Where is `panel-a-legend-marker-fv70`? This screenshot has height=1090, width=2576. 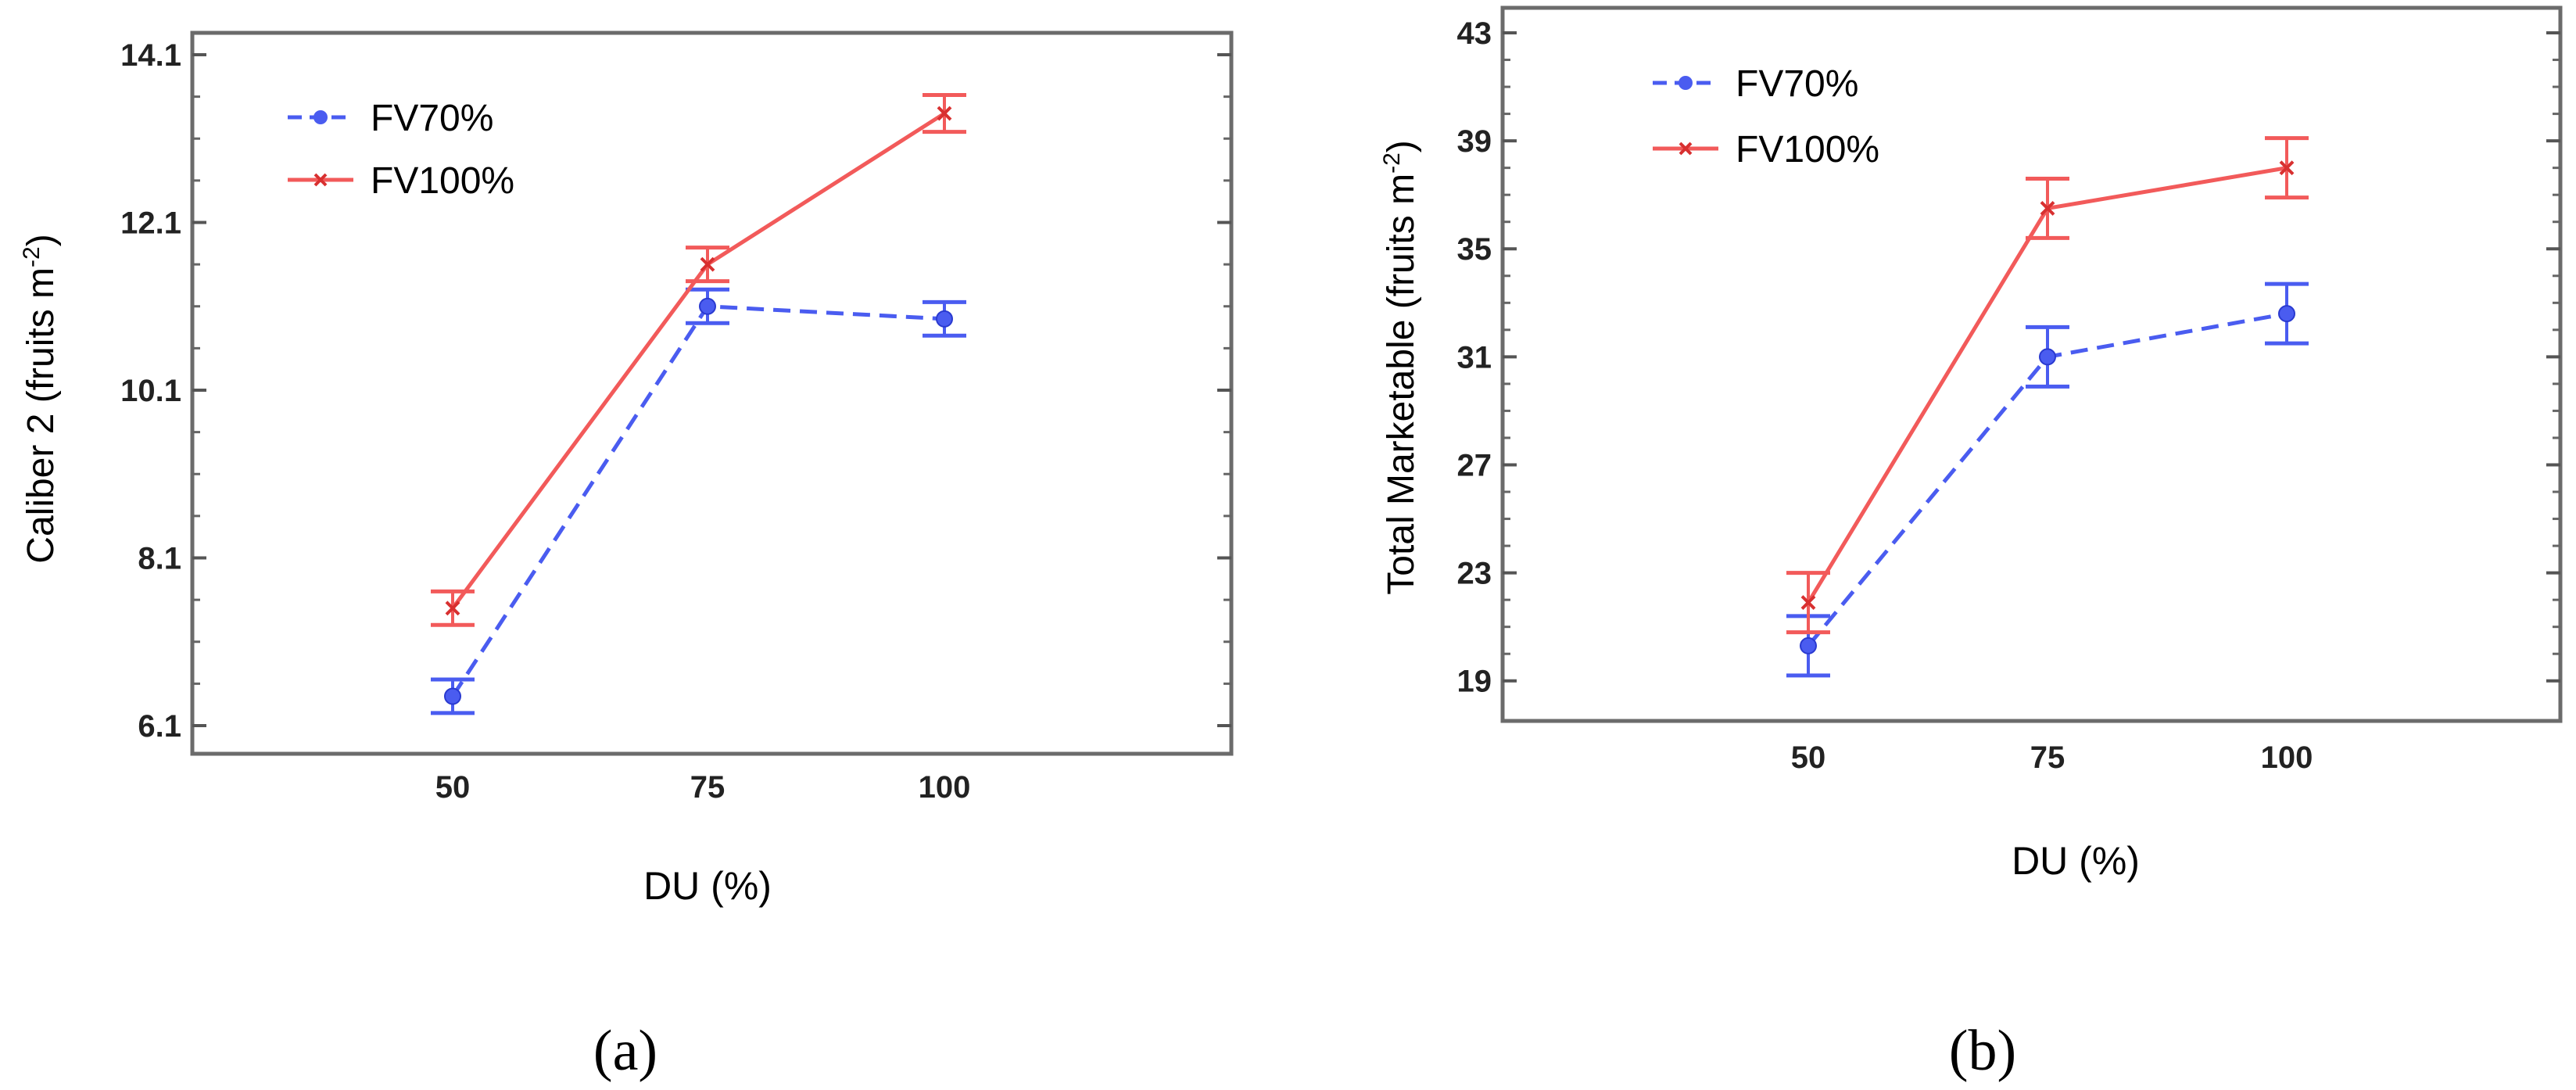
panel-a-legend-marker-fv70 is located at coordinates (320, 117).